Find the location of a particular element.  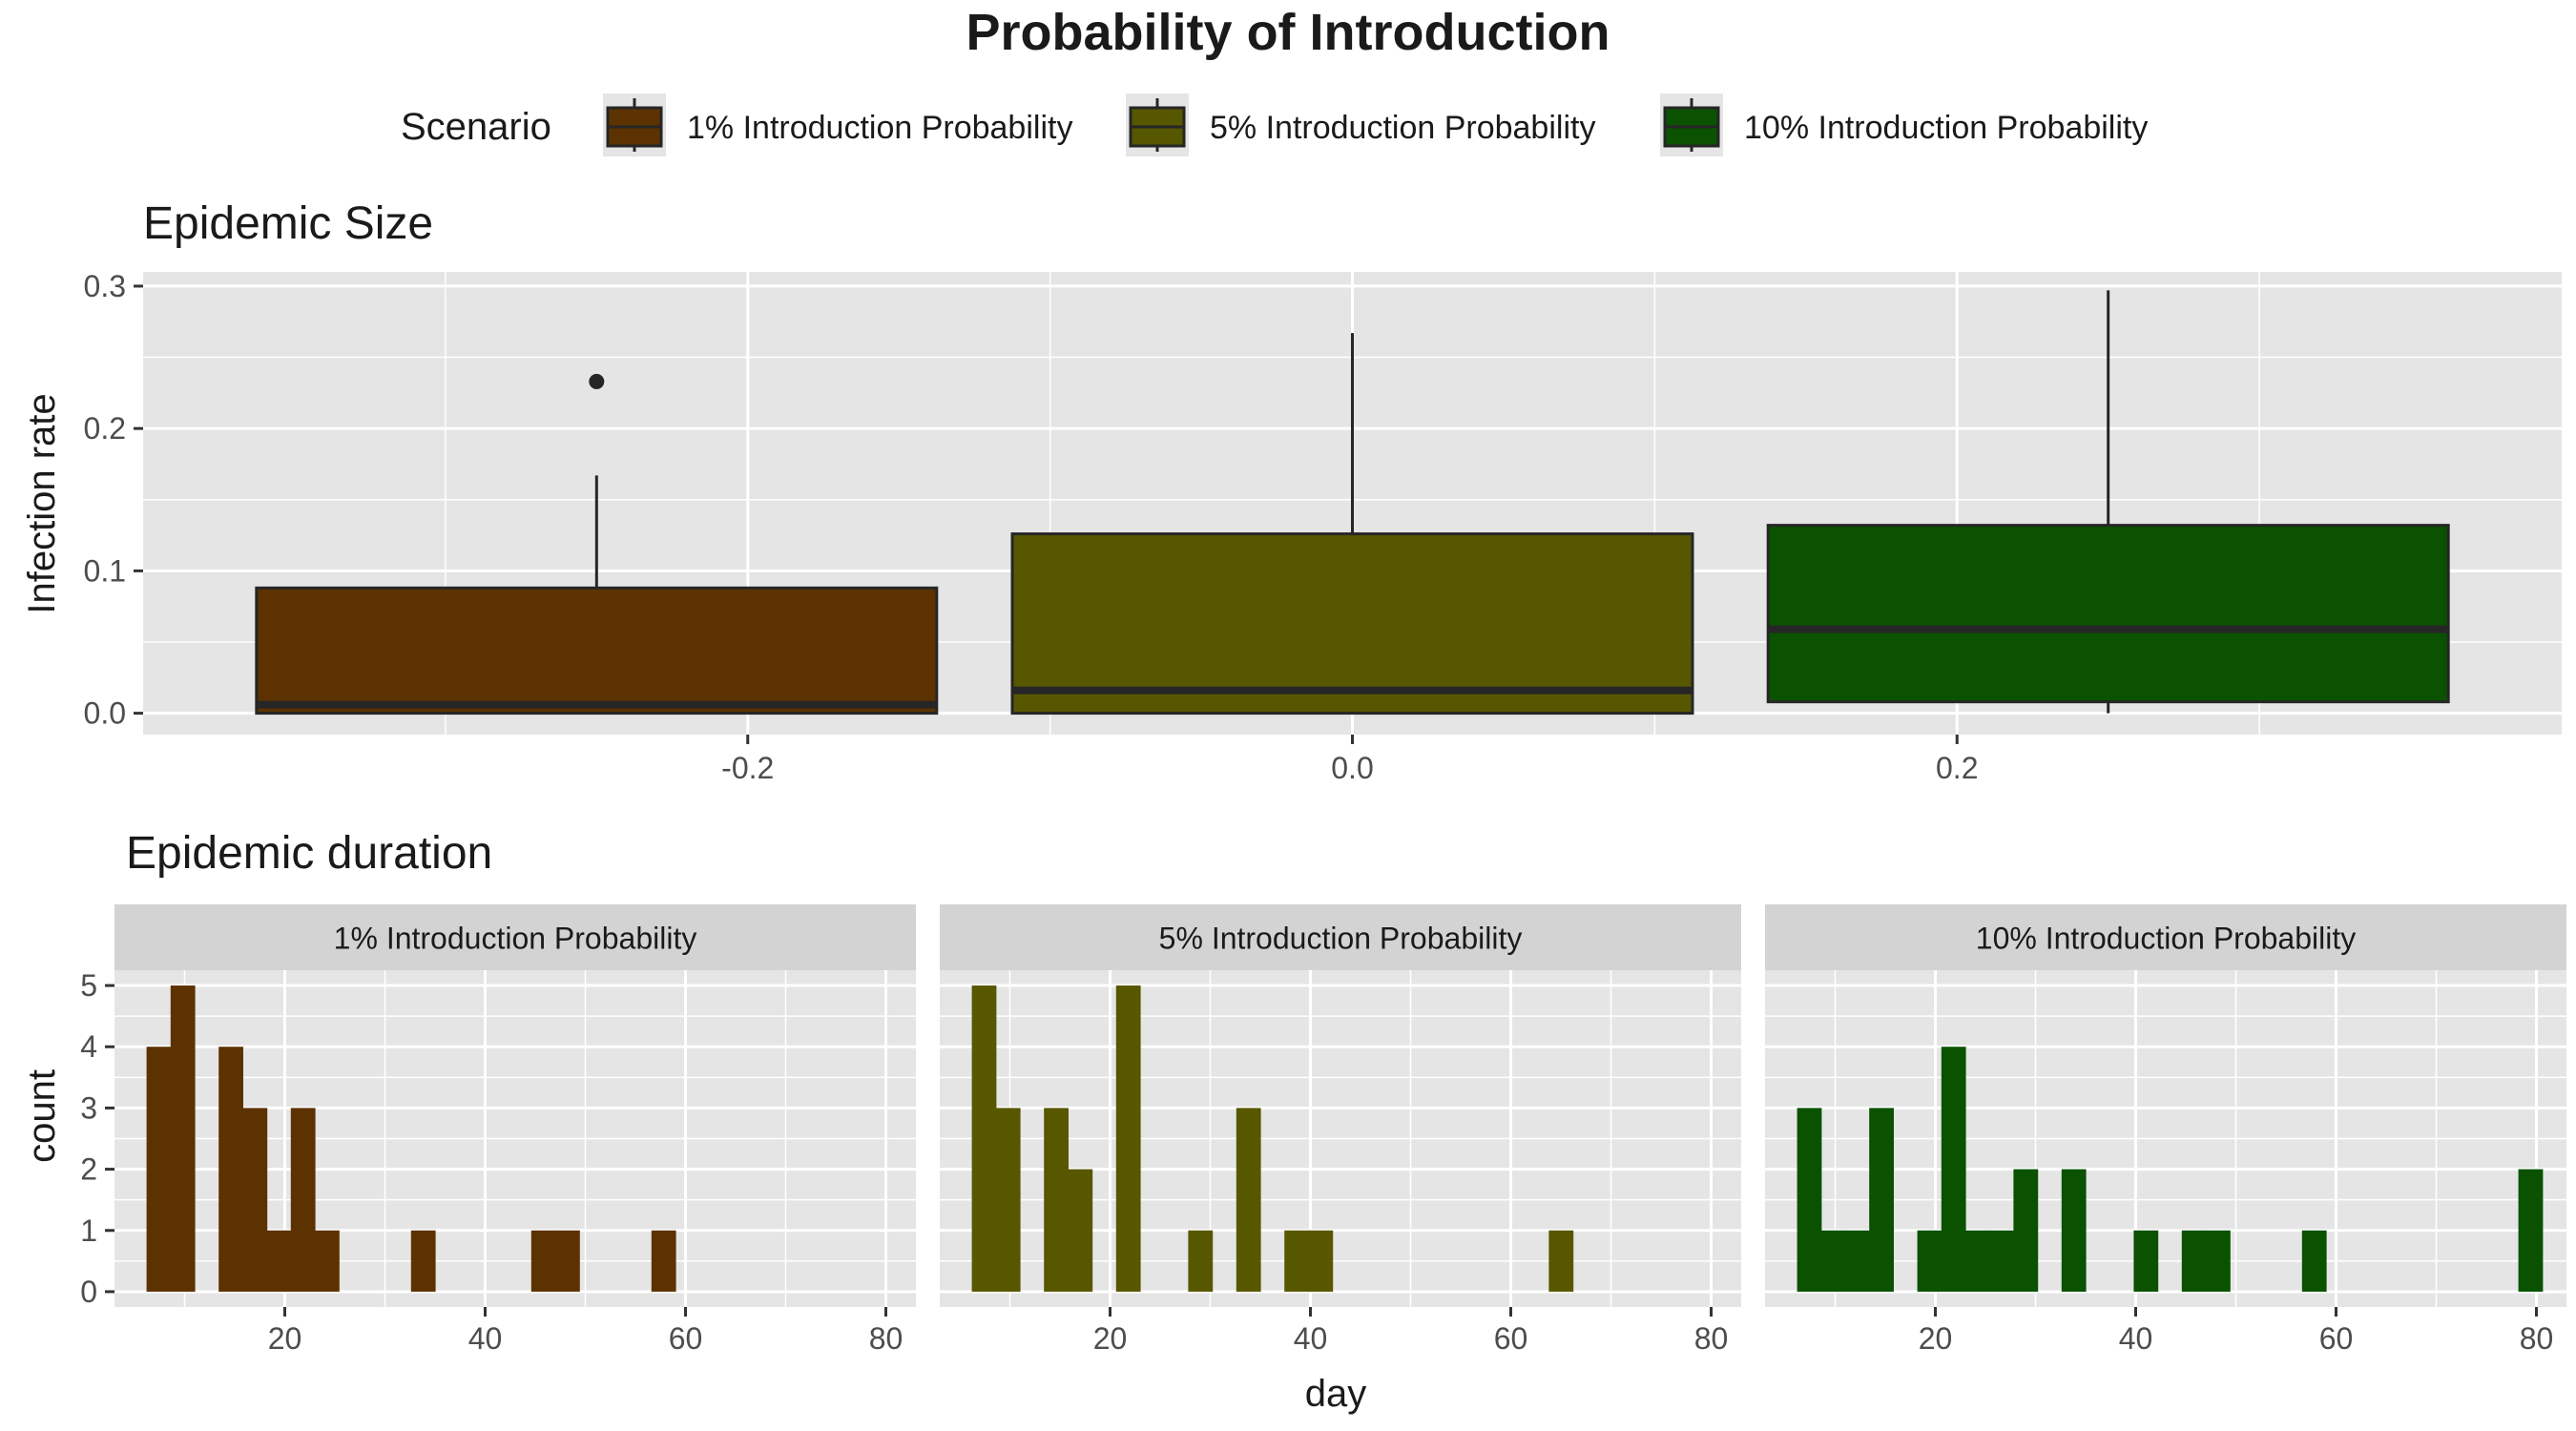

legend-entry: 10% Introduction Probability is located at coordinates (1904, 124).